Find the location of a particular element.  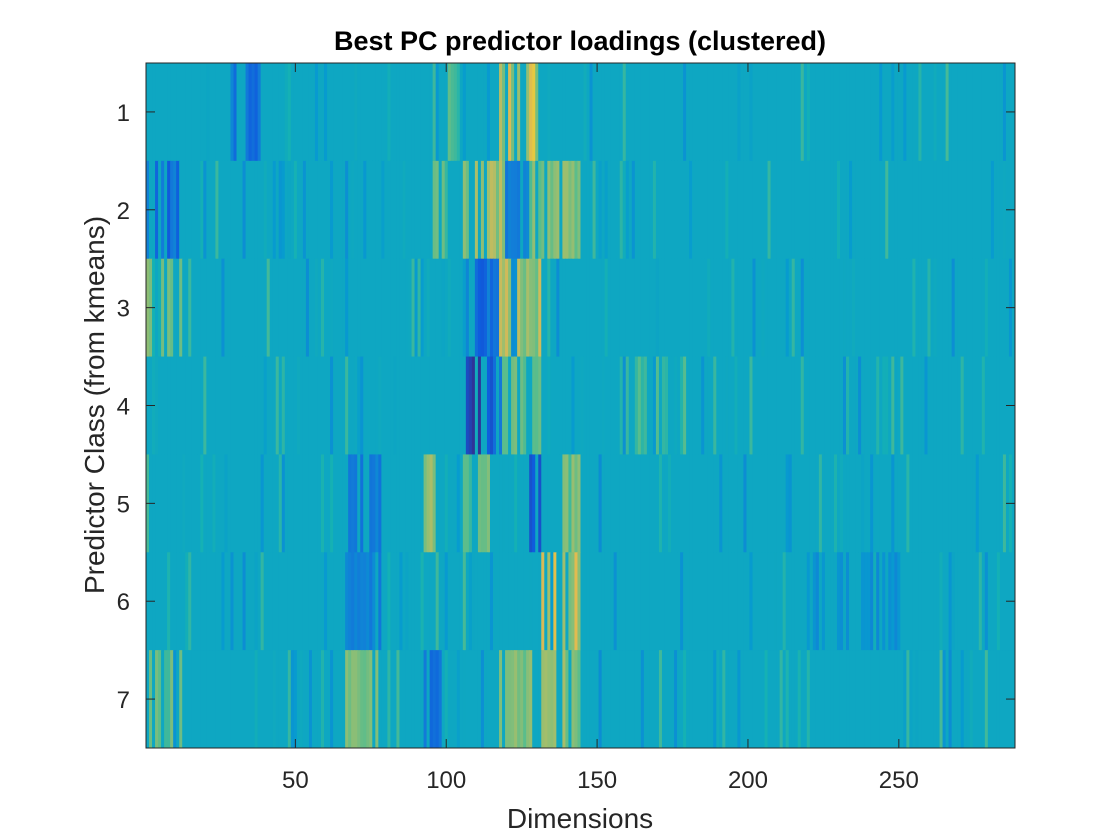

x-tick-label: 150 is located at coordinates (597, 780).